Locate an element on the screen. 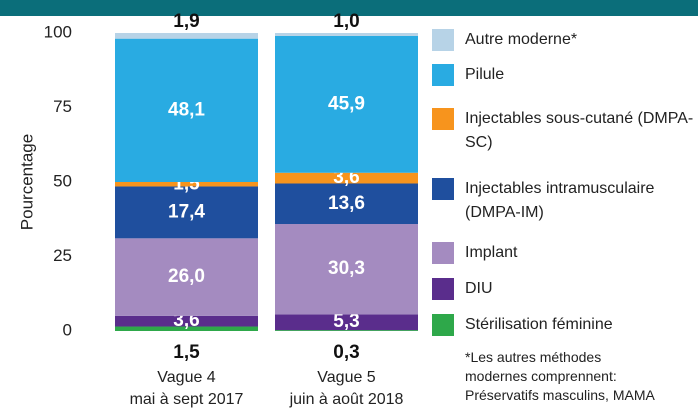 This screenshot has height=415, width=698. value-label: 1,5 is located at coordinates (186, 352).